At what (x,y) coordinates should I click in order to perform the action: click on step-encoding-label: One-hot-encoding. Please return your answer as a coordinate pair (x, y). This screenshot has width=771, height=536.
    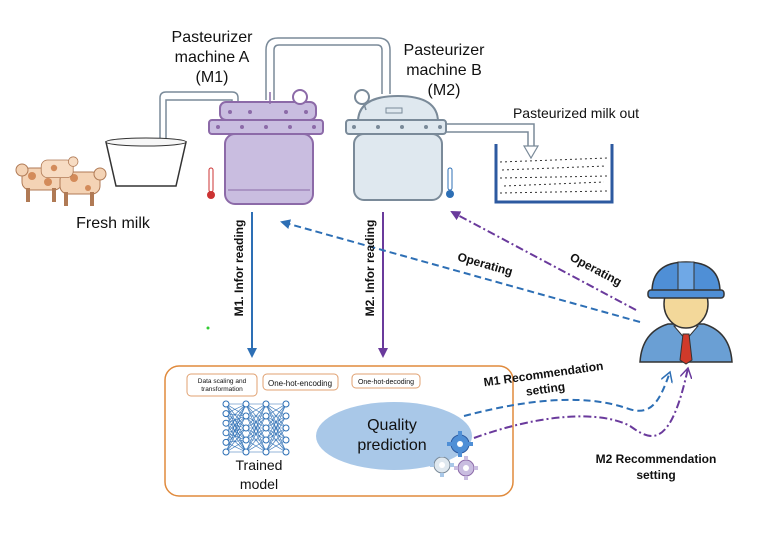
    Looking at the image, I should click on (300, 383).